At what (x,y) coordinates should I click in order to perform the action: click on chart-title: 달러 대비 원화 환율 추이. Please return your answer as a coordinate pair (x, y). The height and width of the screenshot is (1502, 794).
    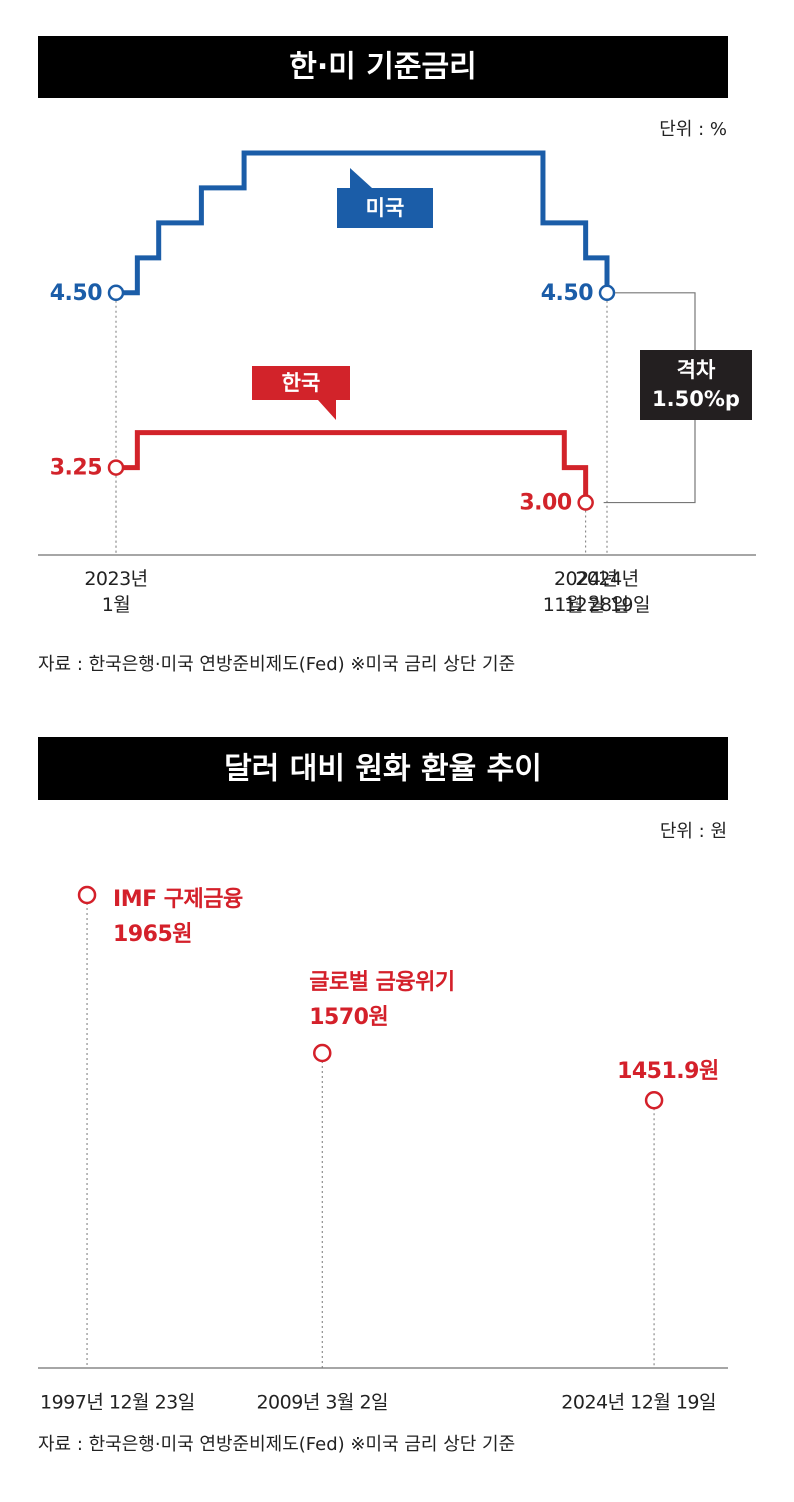
    Looking at the image, I should click on (383, 769).